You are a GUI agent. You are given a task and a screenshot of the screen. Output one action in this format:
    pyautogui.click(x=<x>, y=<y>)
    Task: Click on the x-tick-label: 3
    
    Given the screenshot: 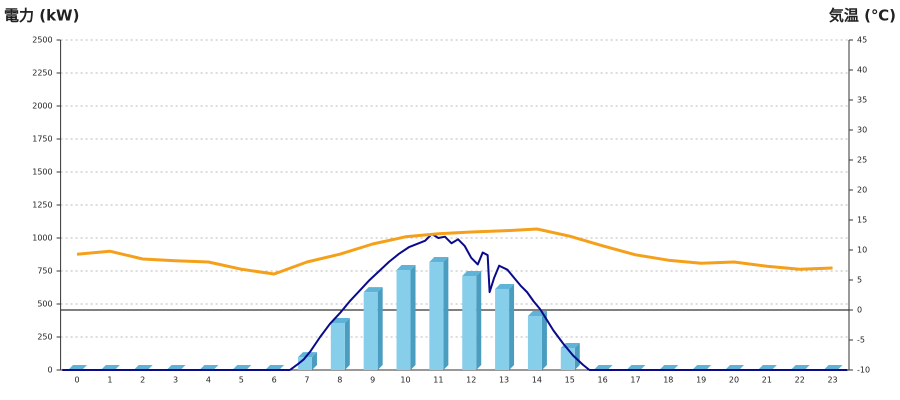 What is the action you would take?
    pyautogui.click(x=175, y=380)
    